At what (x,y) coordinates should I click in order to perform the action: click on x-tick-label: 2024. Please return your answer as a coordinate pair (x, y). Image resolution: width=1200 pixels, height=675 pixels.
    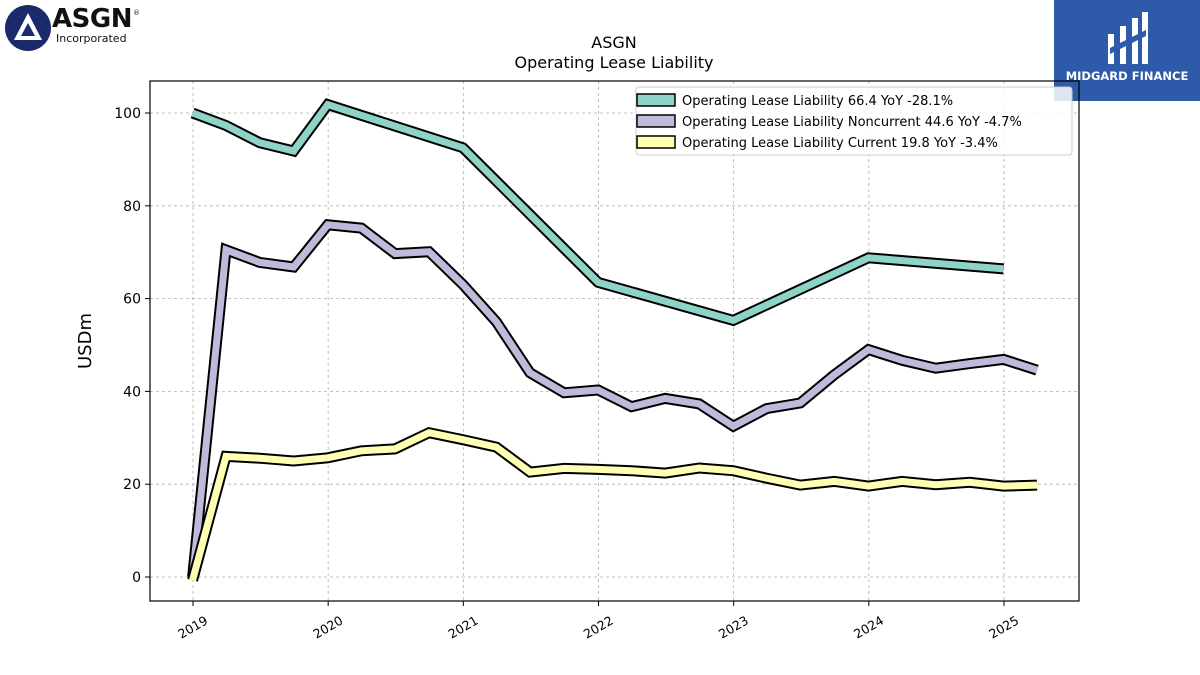
    Looking at the image, I should click on (868, 627).